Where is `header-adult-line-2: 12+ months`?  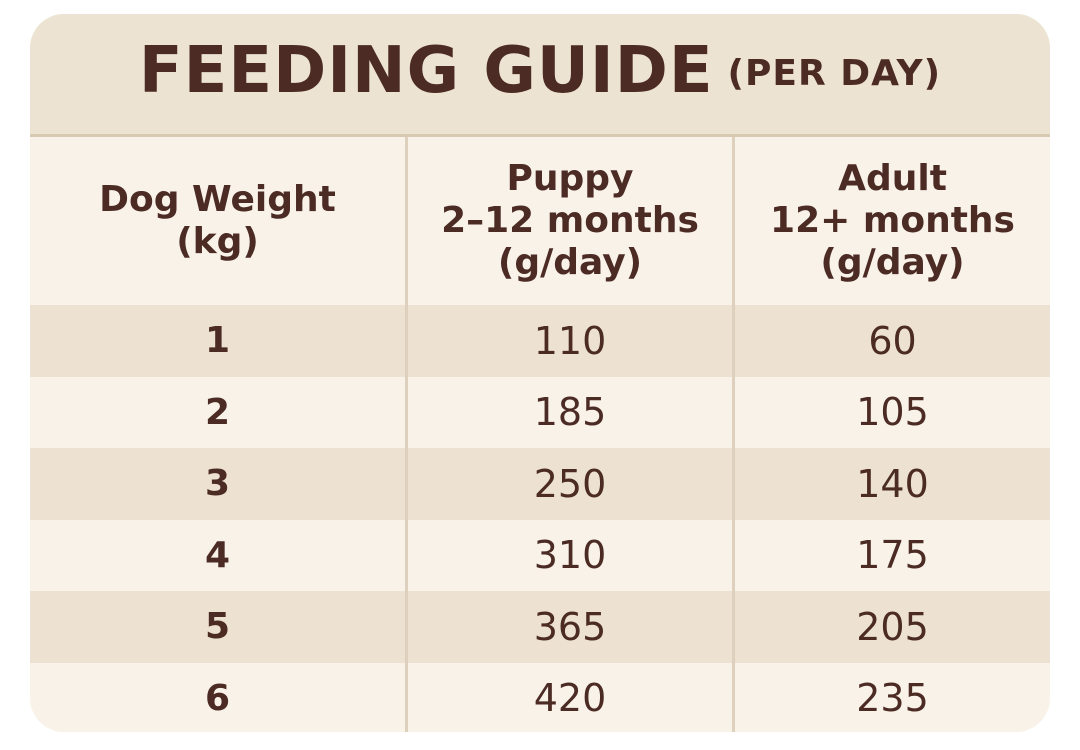
header-adult-line-2: 12+ months is located at coordinates (892, 220).